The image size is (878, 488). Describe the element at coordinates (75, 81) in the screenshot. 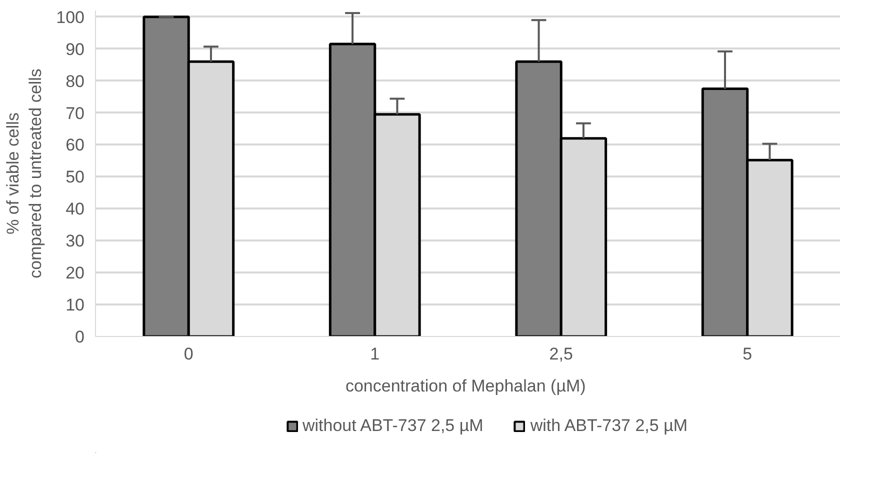

I see `y-tick-label: 80` at that location.